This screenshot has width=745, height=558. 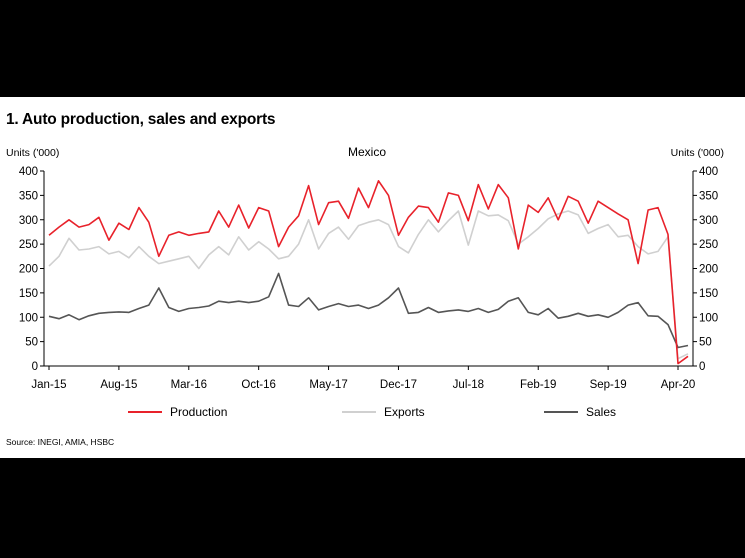 I want to click on legend-label-production: Production, so click(x=198, y=412).